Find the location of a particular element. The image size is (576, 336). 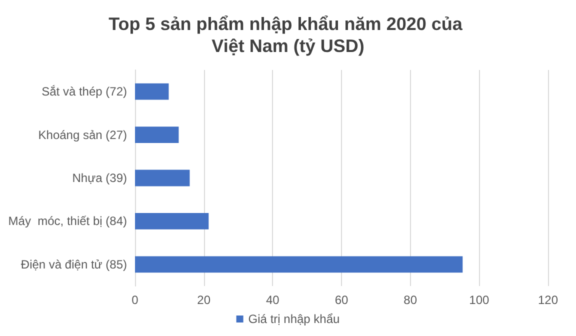

y-tick-label: Nhựa (39) is located at coordinates (99, 178).